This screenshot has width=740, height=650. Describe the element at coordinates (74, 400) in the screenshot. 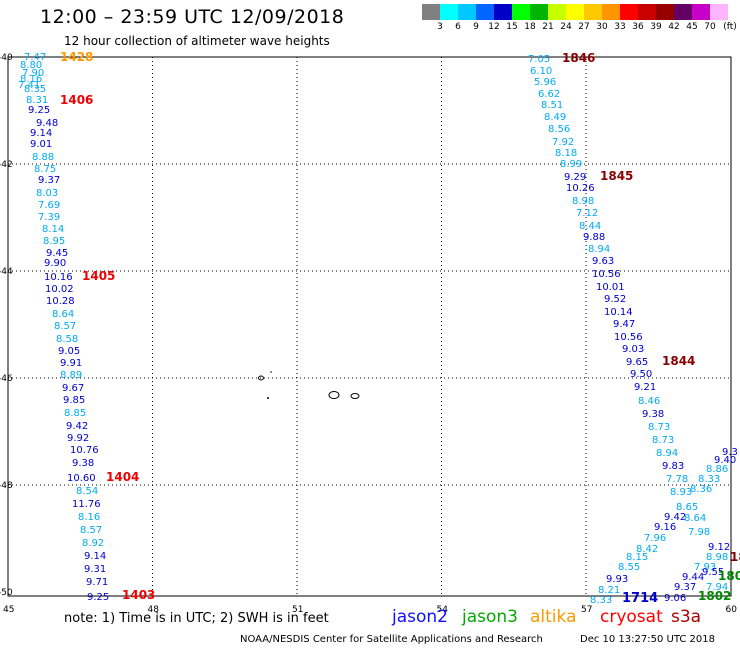

I see `wave-height-label: 9.85` at that location.